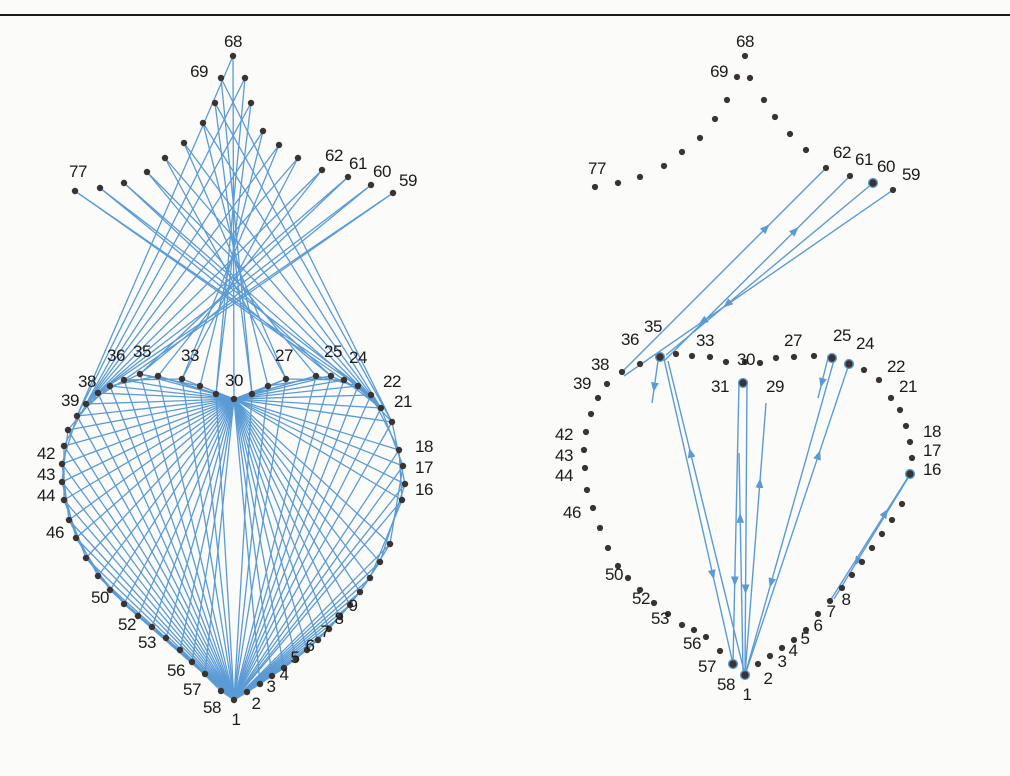  I want to click on ringed-hole, so click(660, 357).